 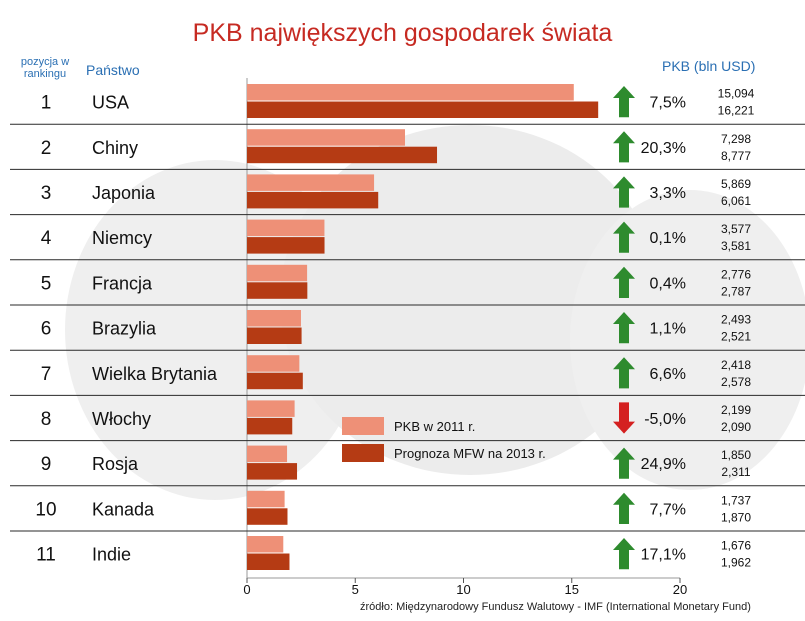 I want to click on bg-bag-right, so click(x=687, y=340).